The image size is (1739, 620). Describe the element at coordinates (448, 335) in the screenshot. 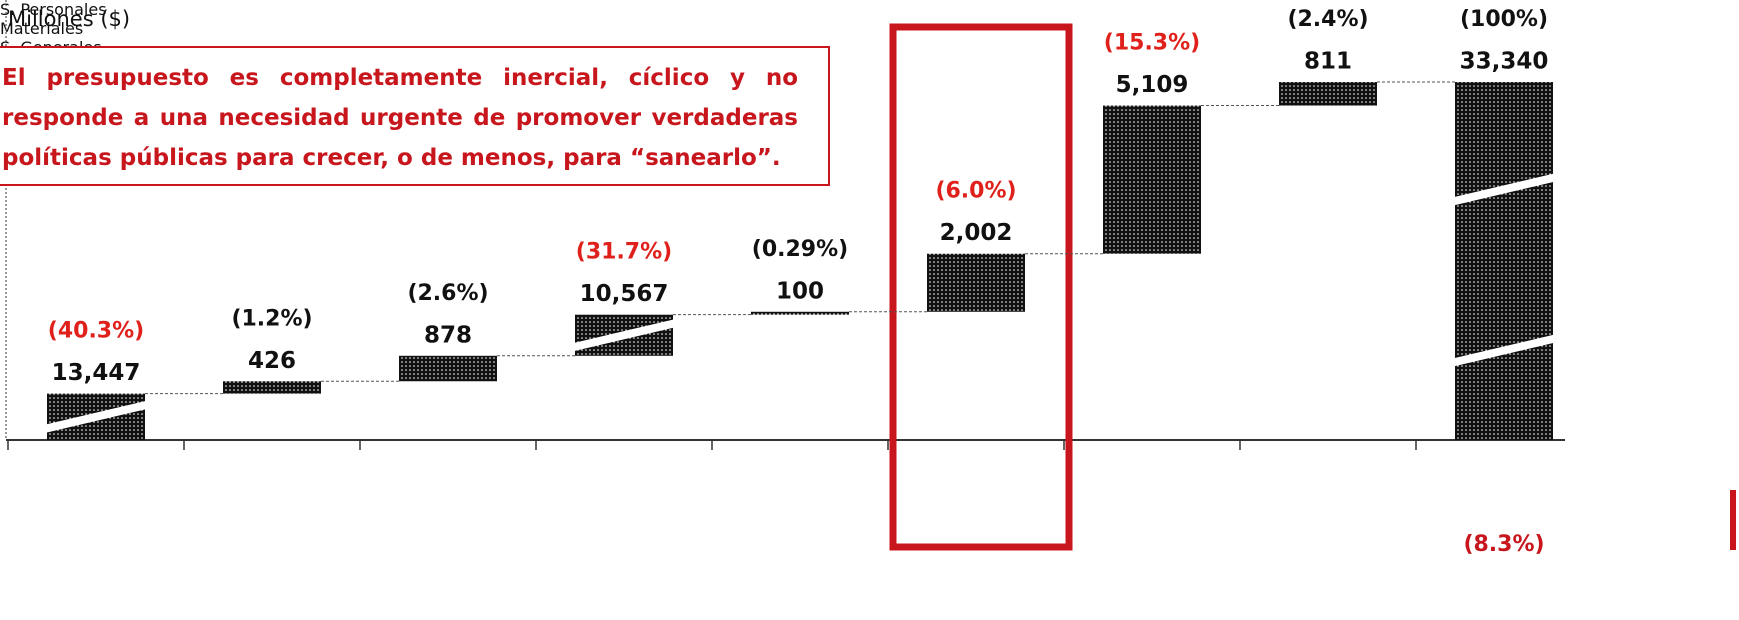

I see `value-label: 878` at that location.